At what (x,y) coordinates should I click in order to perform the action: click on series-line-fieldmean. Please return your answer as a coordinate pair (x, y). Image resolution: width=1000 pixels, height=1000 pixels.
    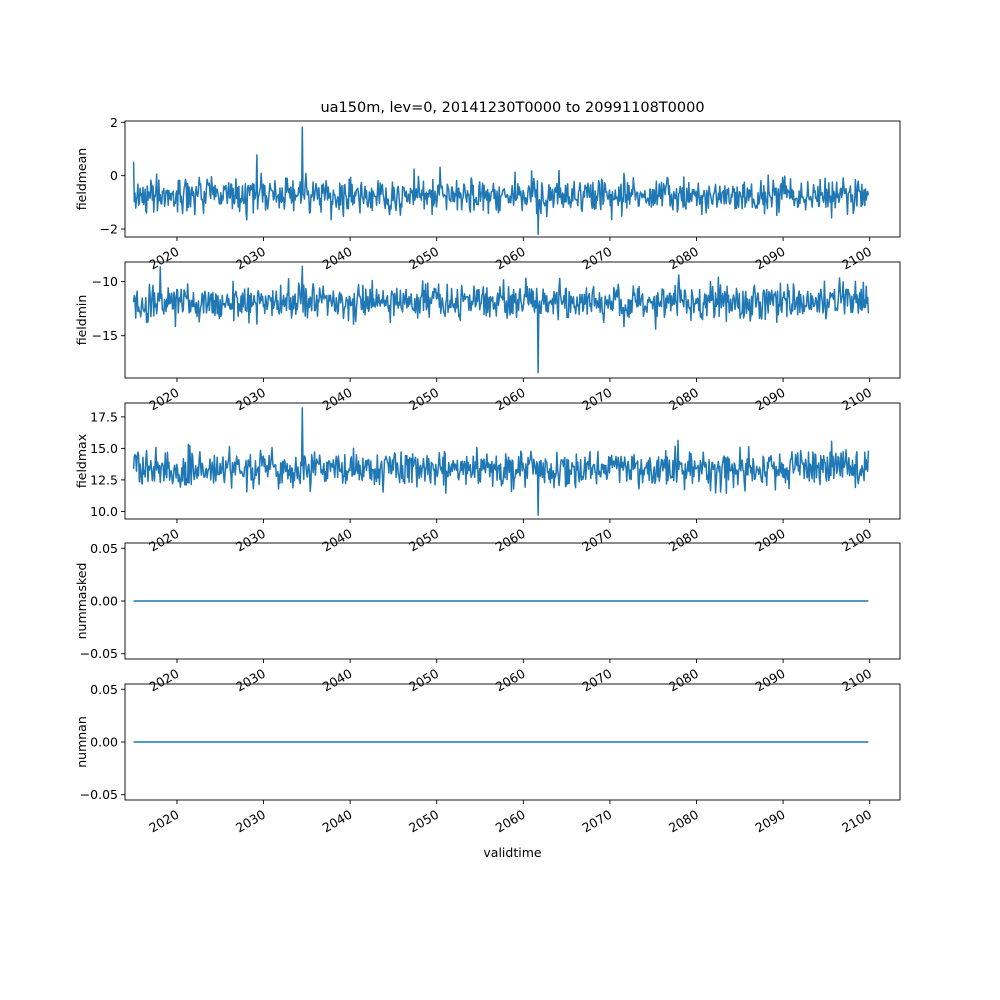
    Looking at the image, I should click on (501, 181).